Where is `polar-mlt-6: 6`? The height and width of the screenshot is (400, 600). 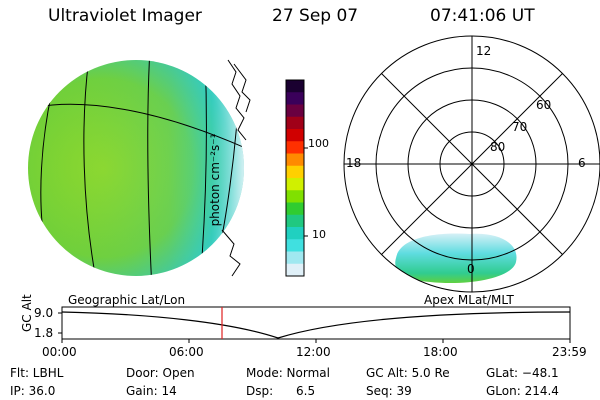
polar-mlt-6: 6 is located at coordinates (582, 163).